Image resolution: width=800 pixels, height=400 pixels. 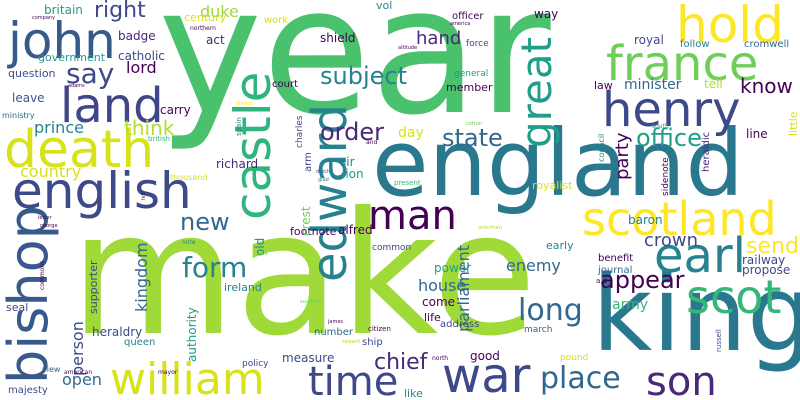 I want to click on word-officer: officer, so click(x=468, y=16).